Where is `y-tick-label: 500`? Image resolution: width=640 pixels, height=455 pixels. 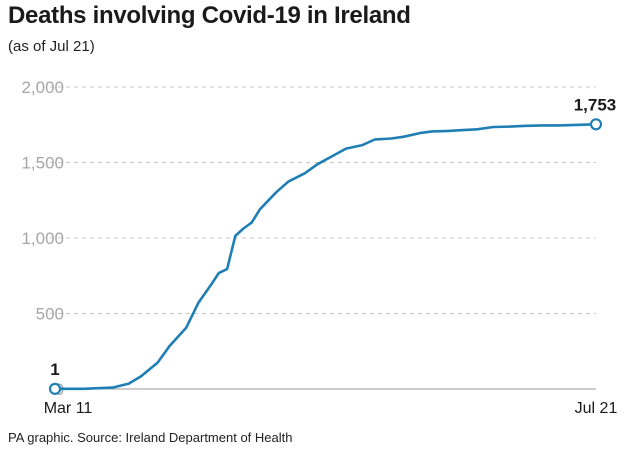 y-tick-label: 500 is located at coordinates (50, 314).